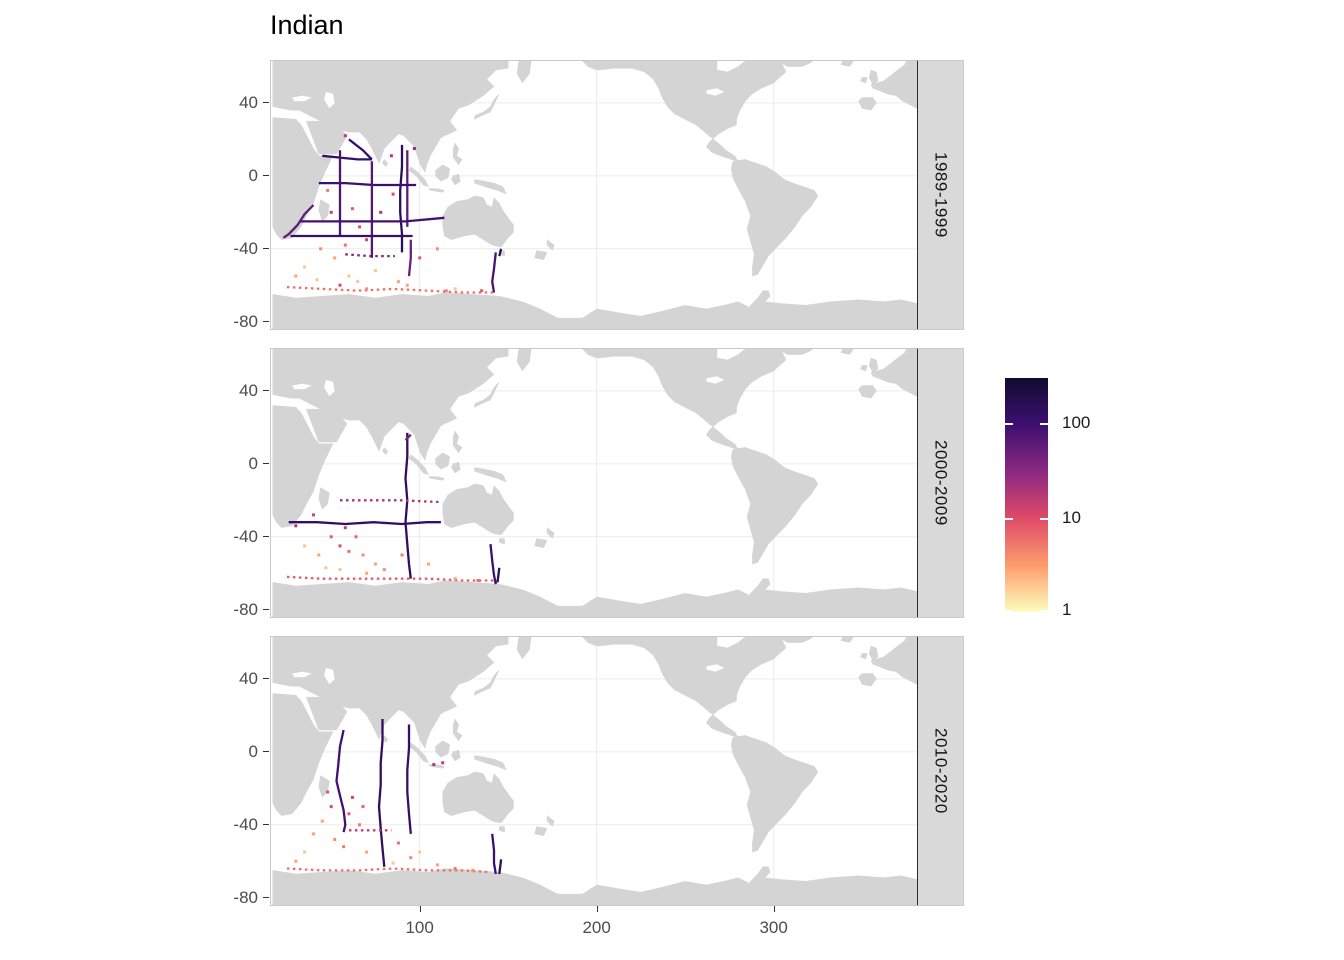  What do you see at coordinates (248, 102) in the screenshot?
I see `y-axis-label: 40` at bounding box center [248, 102].